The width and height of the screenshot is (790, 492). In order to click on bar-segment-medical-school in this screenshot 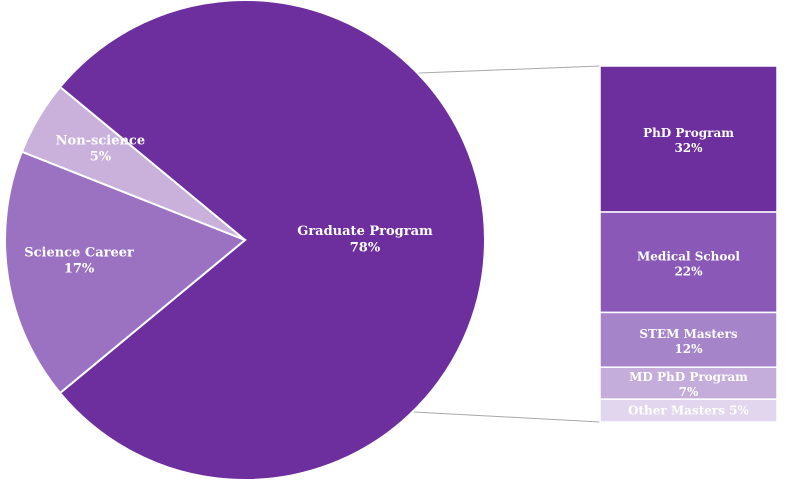, I will do `click(688, 262)`.